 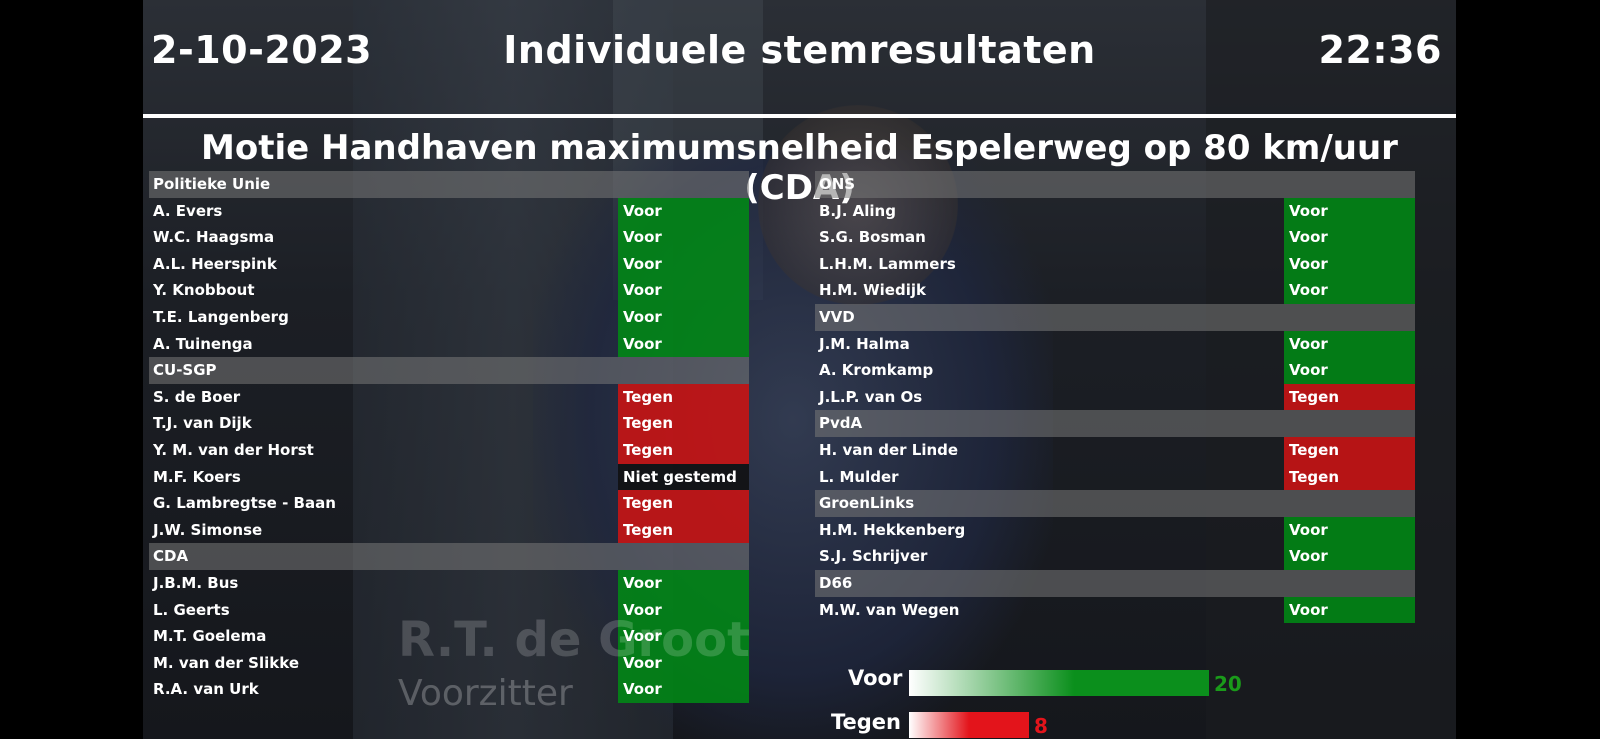 What do you see at coordinates (876, 370) in the screenshot?
I see `member-name: A. Kromkamp` at bounding box center [876, 370].